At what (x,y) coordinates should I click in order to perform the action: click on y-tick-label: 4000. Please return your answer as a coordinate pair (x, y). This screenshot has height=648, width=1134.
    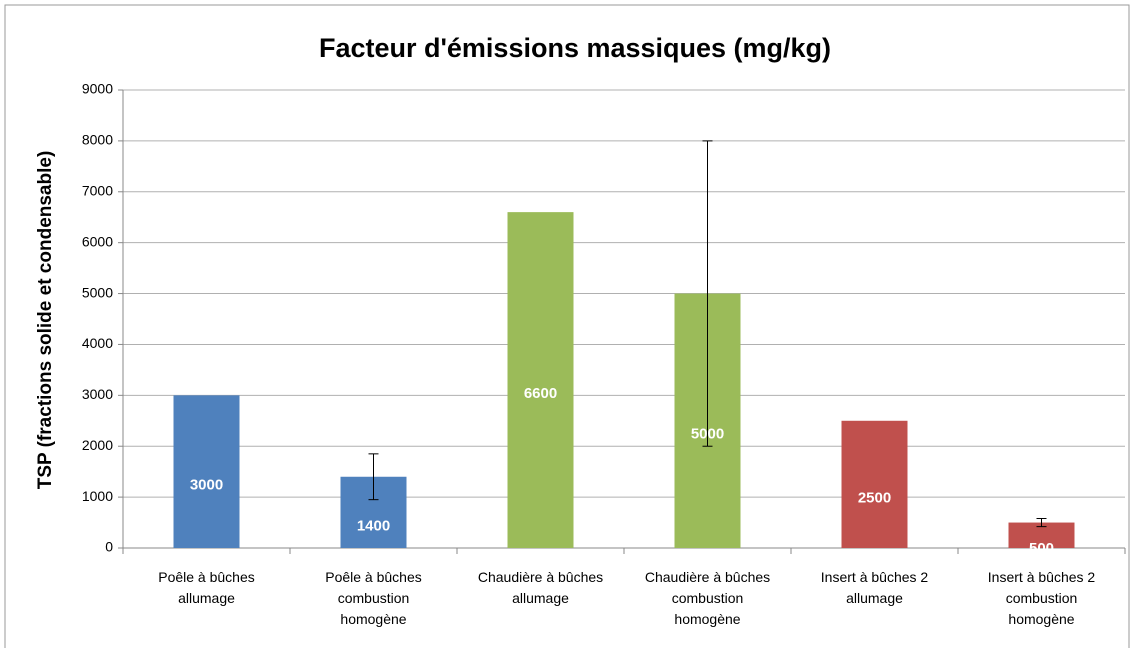
    Looking at the image, I should click on (97, 343).